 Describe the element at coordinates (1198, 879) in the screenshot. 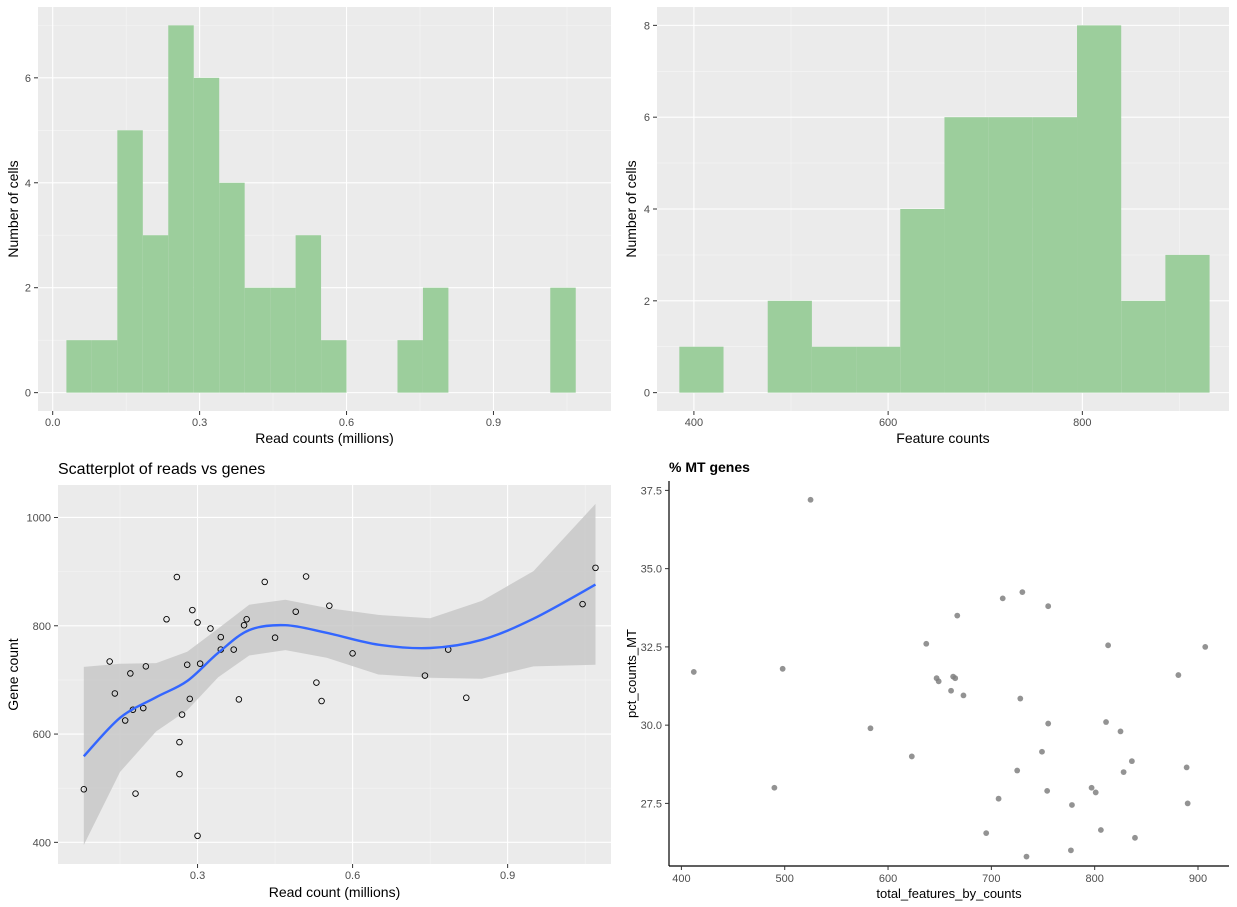

I see `x-tick-label: 900` at that location.